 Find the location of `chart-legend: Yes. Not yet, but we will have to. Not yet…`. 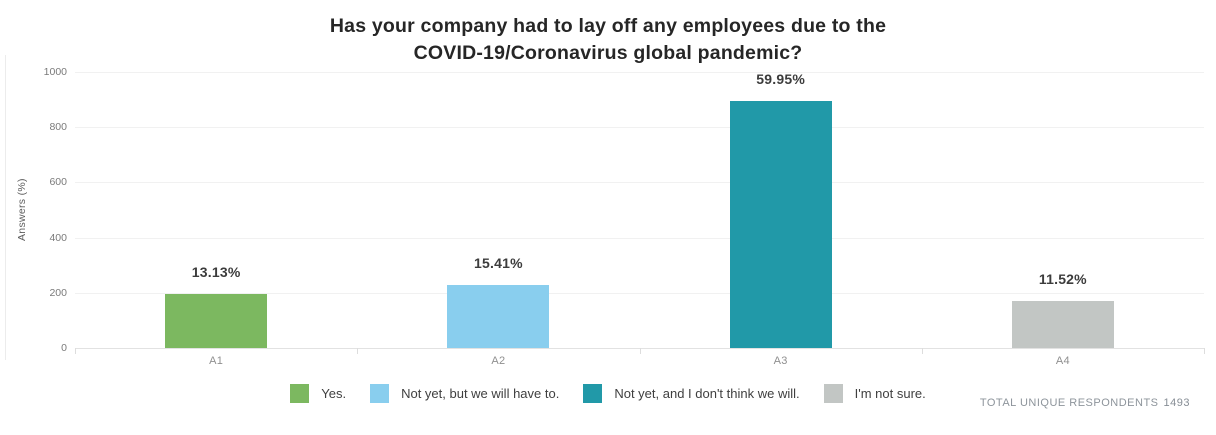

chart-legend: Yes. Not yet, but we will have to. Not yet… is located at coordinates (608, 393).